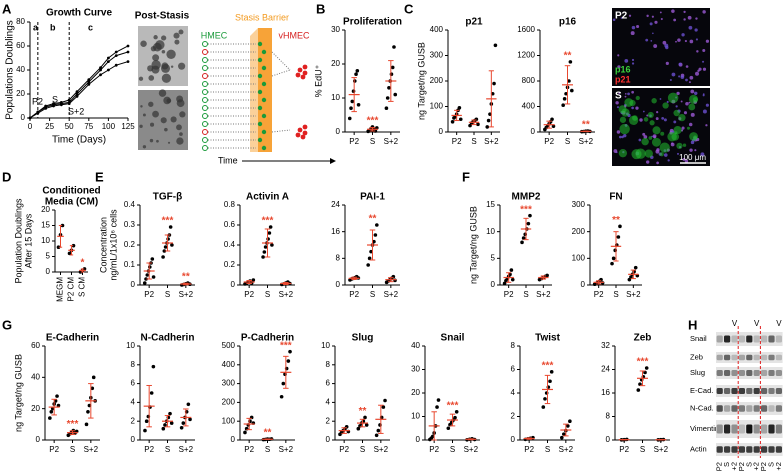 Image resolution: width=783 pixels, height=476 pixels. What do you see at coordinates (421, 81) in the screenshot?
I see `y-axis-label: ng Target/ng GUSB` at bounding box center [421, 81].